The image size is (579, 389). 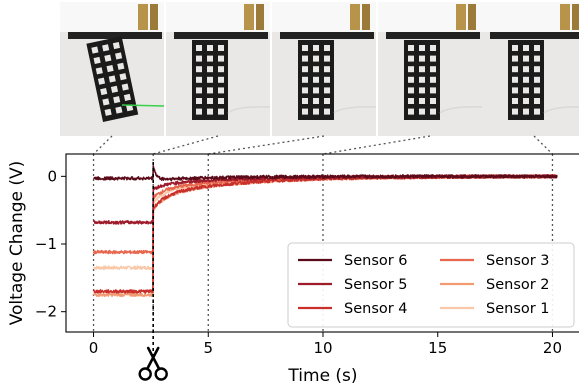 I want to click on legend-label: Sensor 3, so click(x=518, y=261).